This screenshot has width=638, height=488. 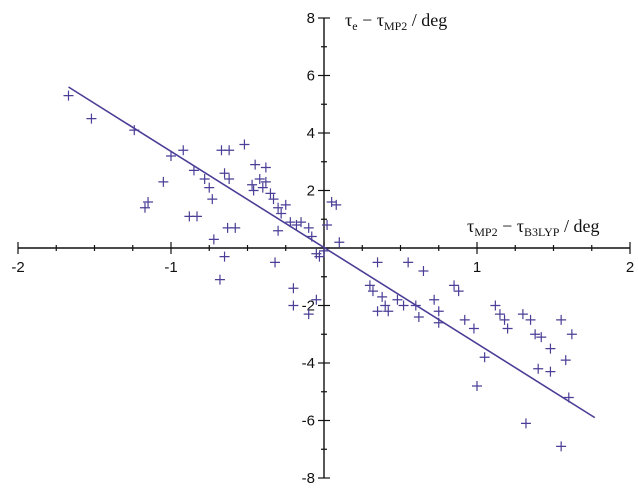 What do you see at coordinates (630, 267) in the screenshot?
I see `x-tick-label: 2` at bounding box center [630, 267].